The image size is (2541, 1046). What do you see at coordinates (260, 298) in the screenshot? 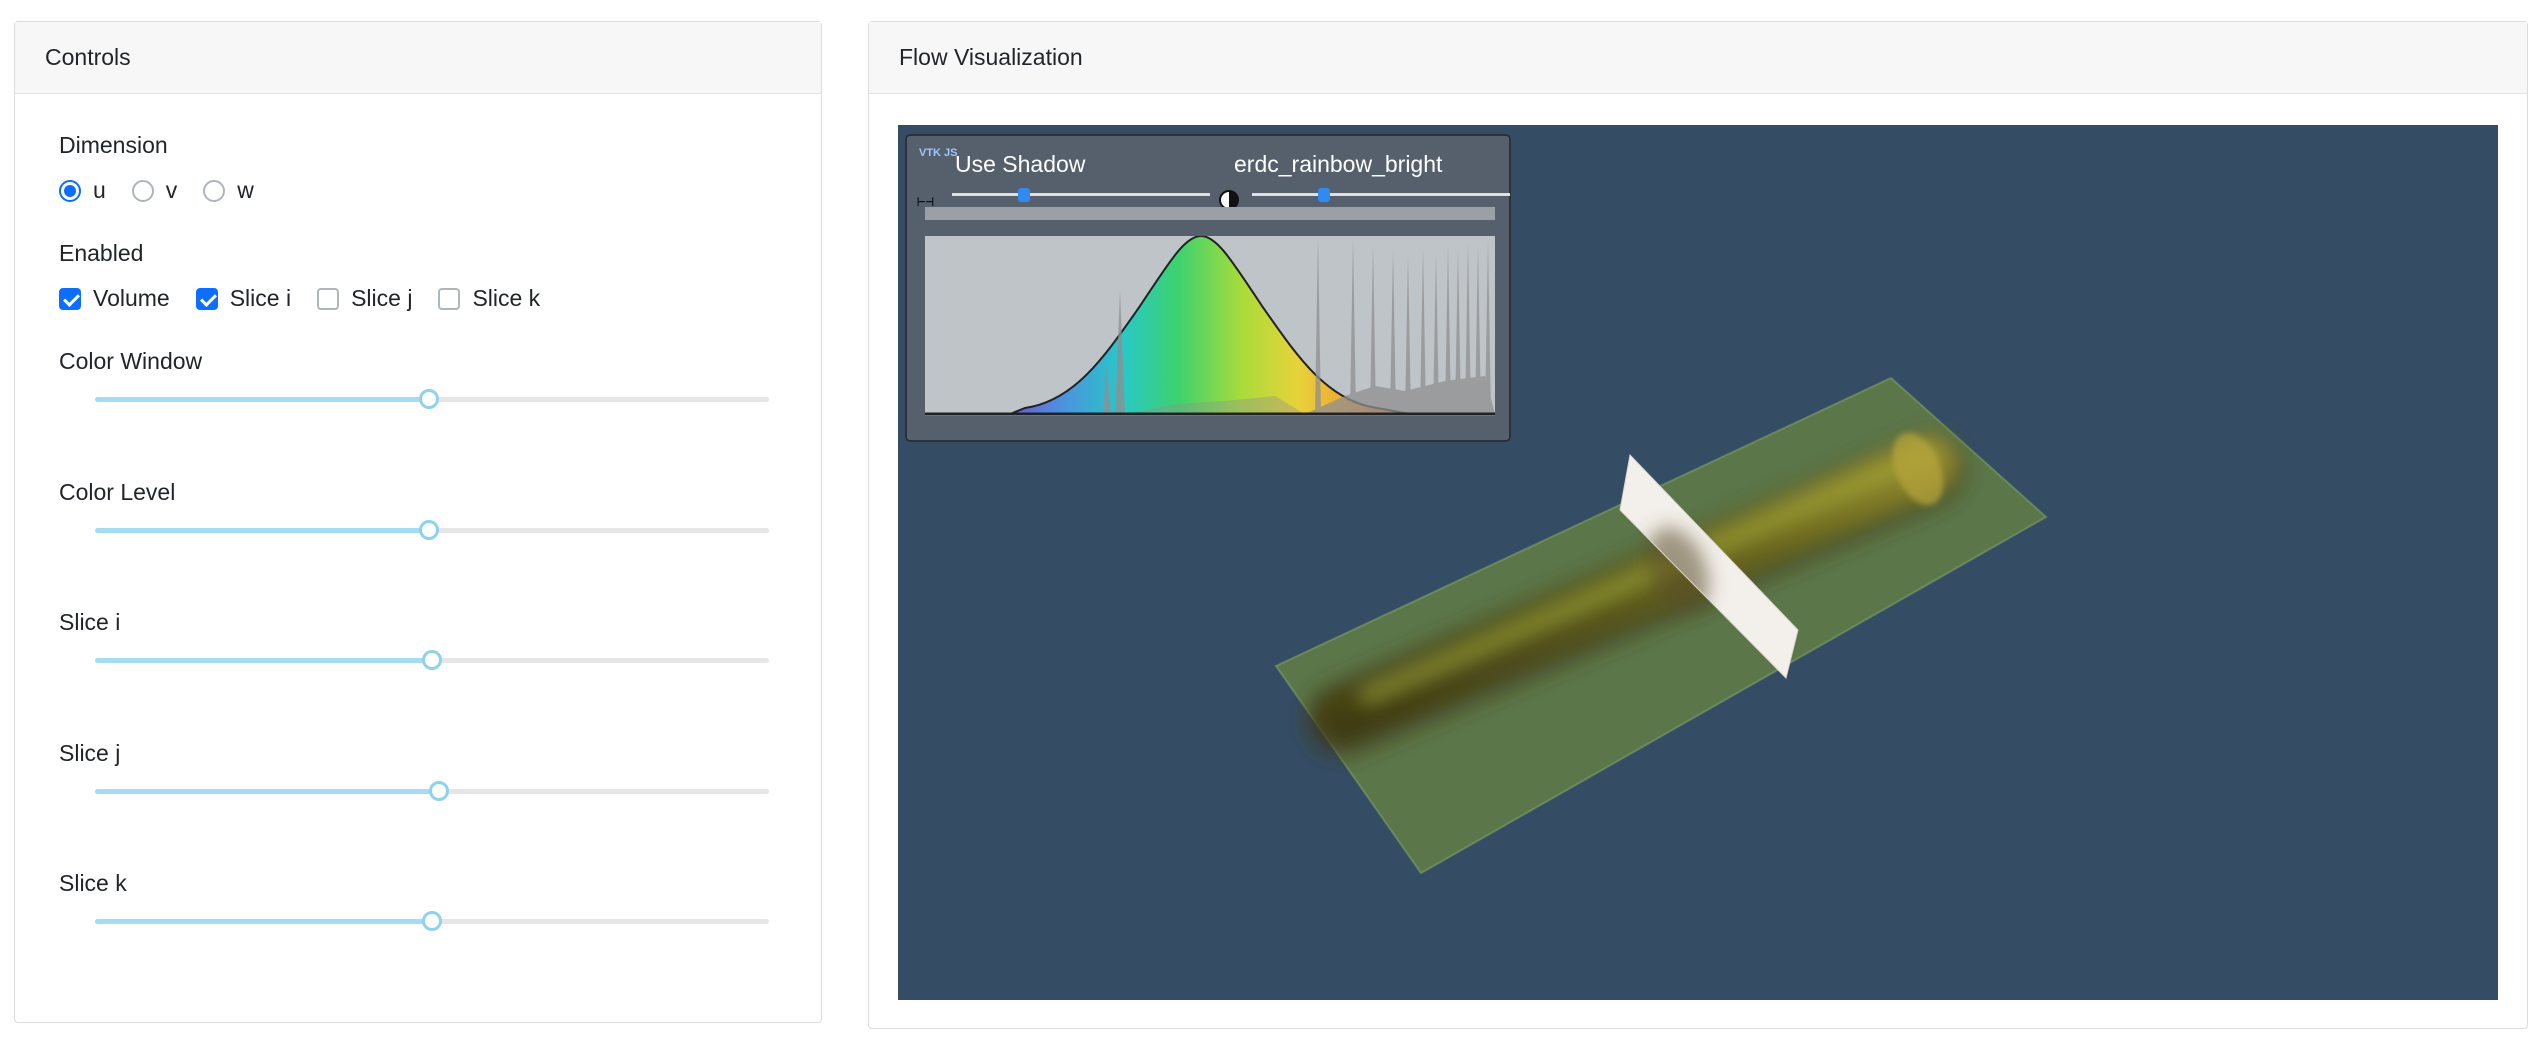
I see `checkbox-slice-i-label: Slice i` at bounding box center [260, 298].